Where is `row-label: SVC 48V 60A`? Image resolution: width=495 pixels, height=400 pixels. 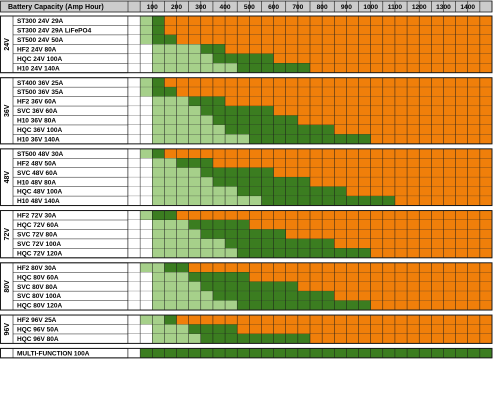 row-label: SVC 48V 60A is located at coordinates (37, 173).